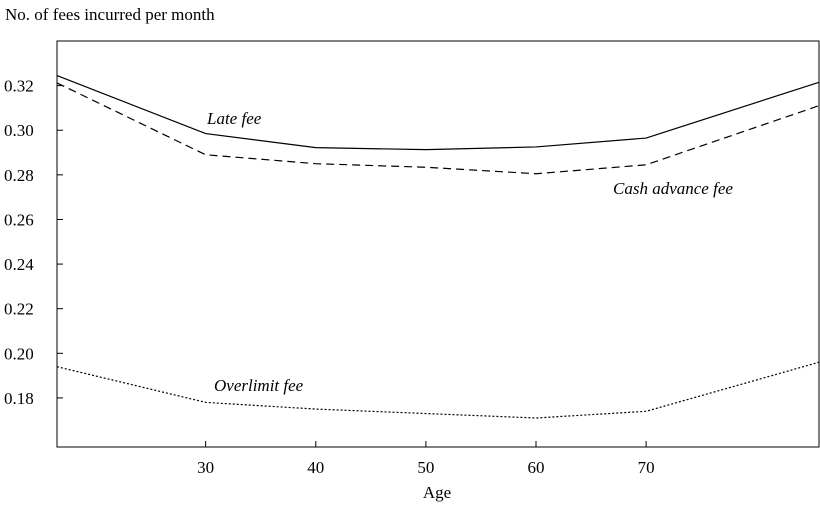  Describe the element at coordinates (19, 130) in the screenshot. I see `y-tick-label: 0.30` at that location.